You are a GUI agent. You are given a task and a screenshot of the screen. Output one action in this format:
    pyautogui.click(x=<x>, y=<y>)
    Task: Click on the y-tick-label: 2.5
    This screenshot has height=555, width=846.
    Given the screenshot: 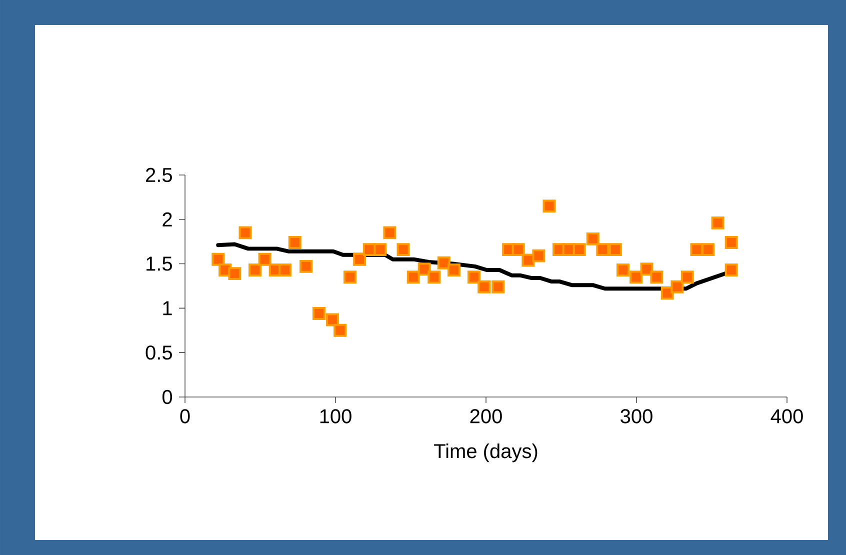 What is the action you would take?
    pyautogui.click(x=159, y=175)
    